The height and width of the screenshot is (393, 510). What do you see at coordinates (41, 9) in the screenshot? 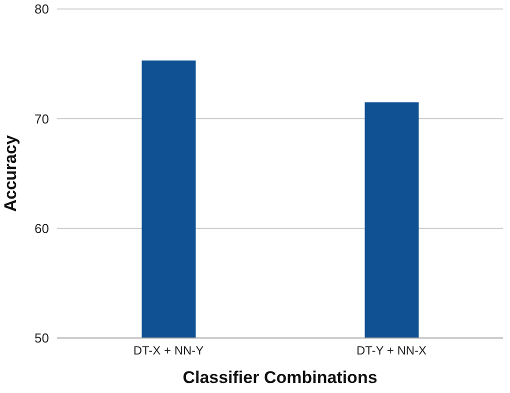
I see `y-tick-label: 80` at bounding box center [41, 9].